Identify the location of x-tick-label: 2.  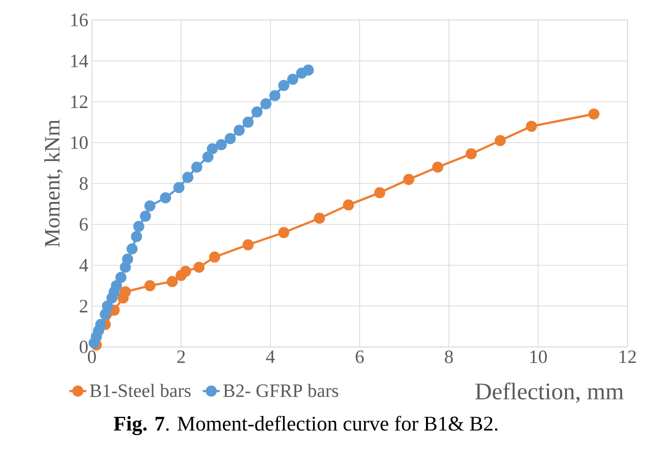
(181, 357).